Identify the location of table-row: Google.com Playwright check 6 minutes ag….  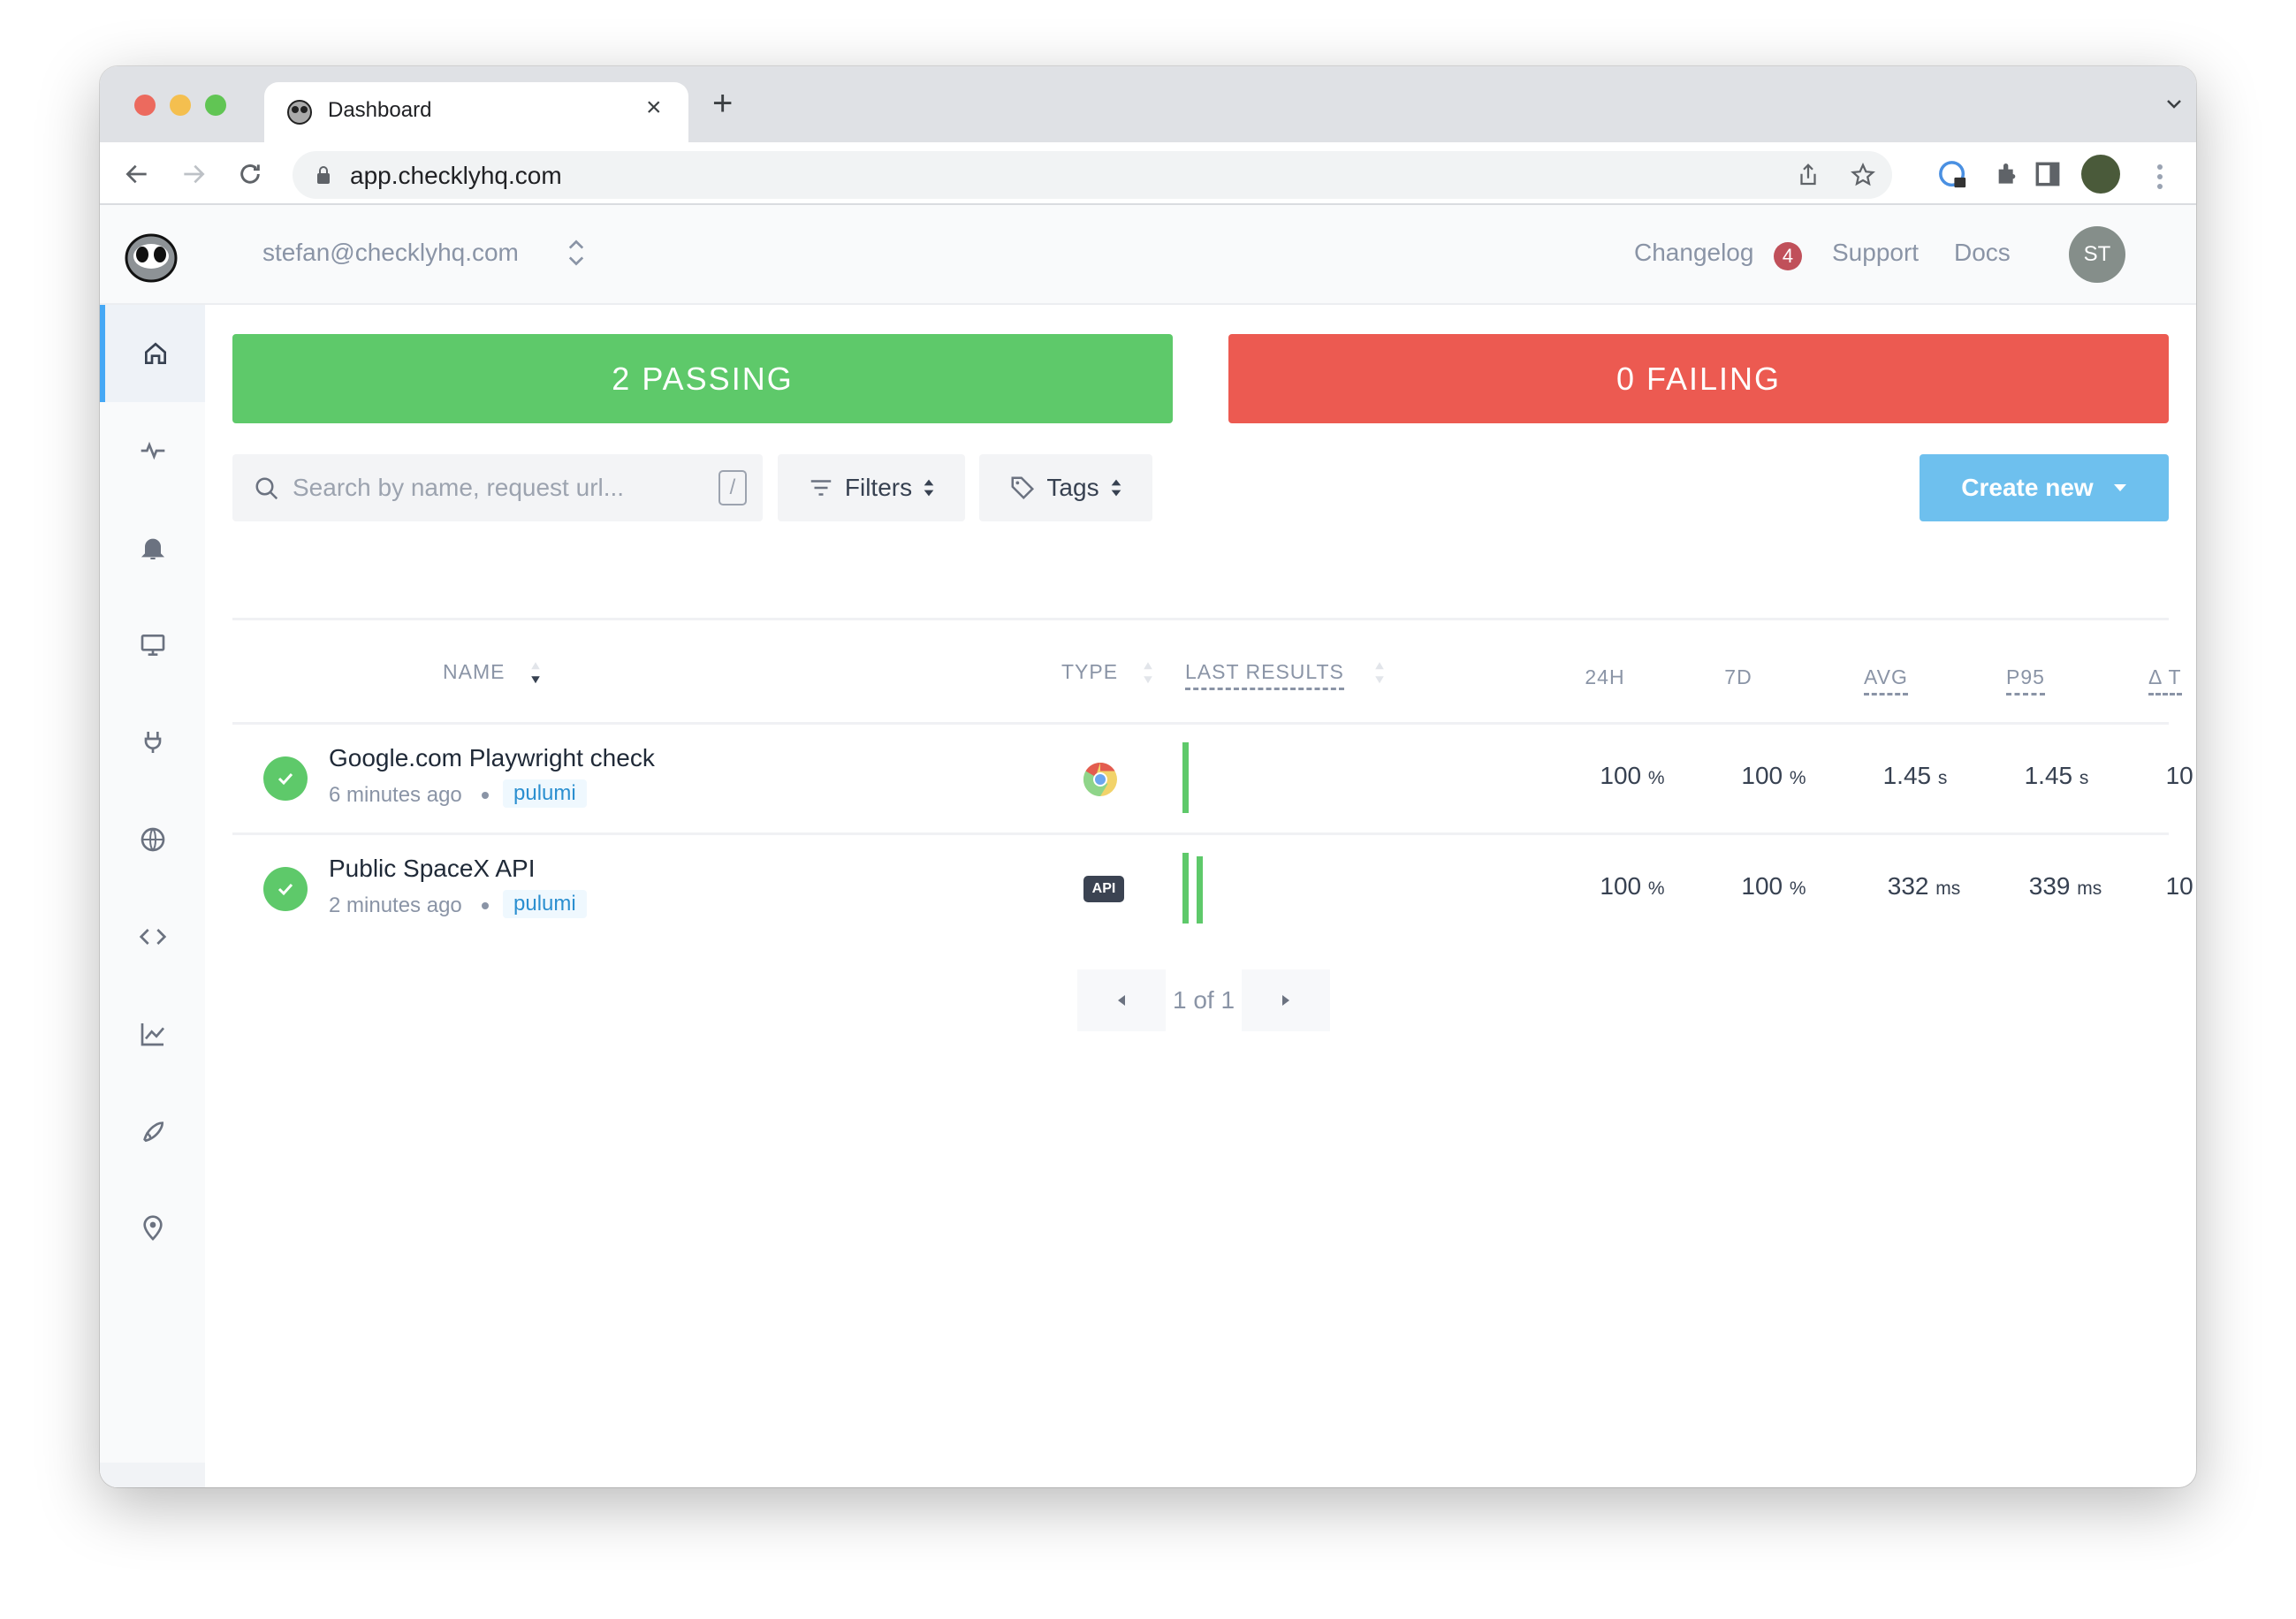
(1212, 779).